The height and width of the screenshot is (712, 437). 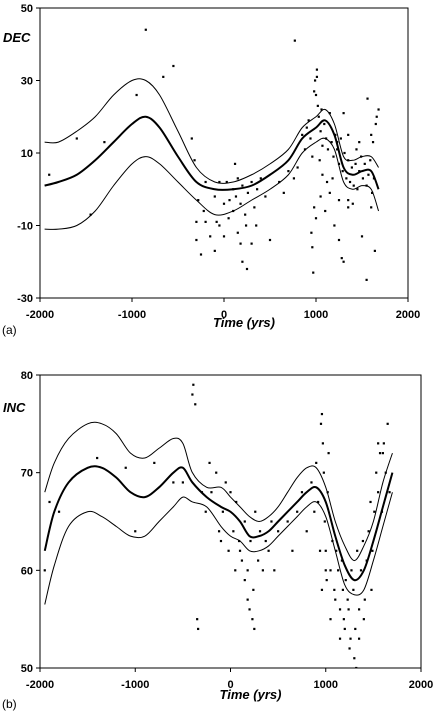 I want to click on x-tick-label: 1000, so click(x=316, y=315).